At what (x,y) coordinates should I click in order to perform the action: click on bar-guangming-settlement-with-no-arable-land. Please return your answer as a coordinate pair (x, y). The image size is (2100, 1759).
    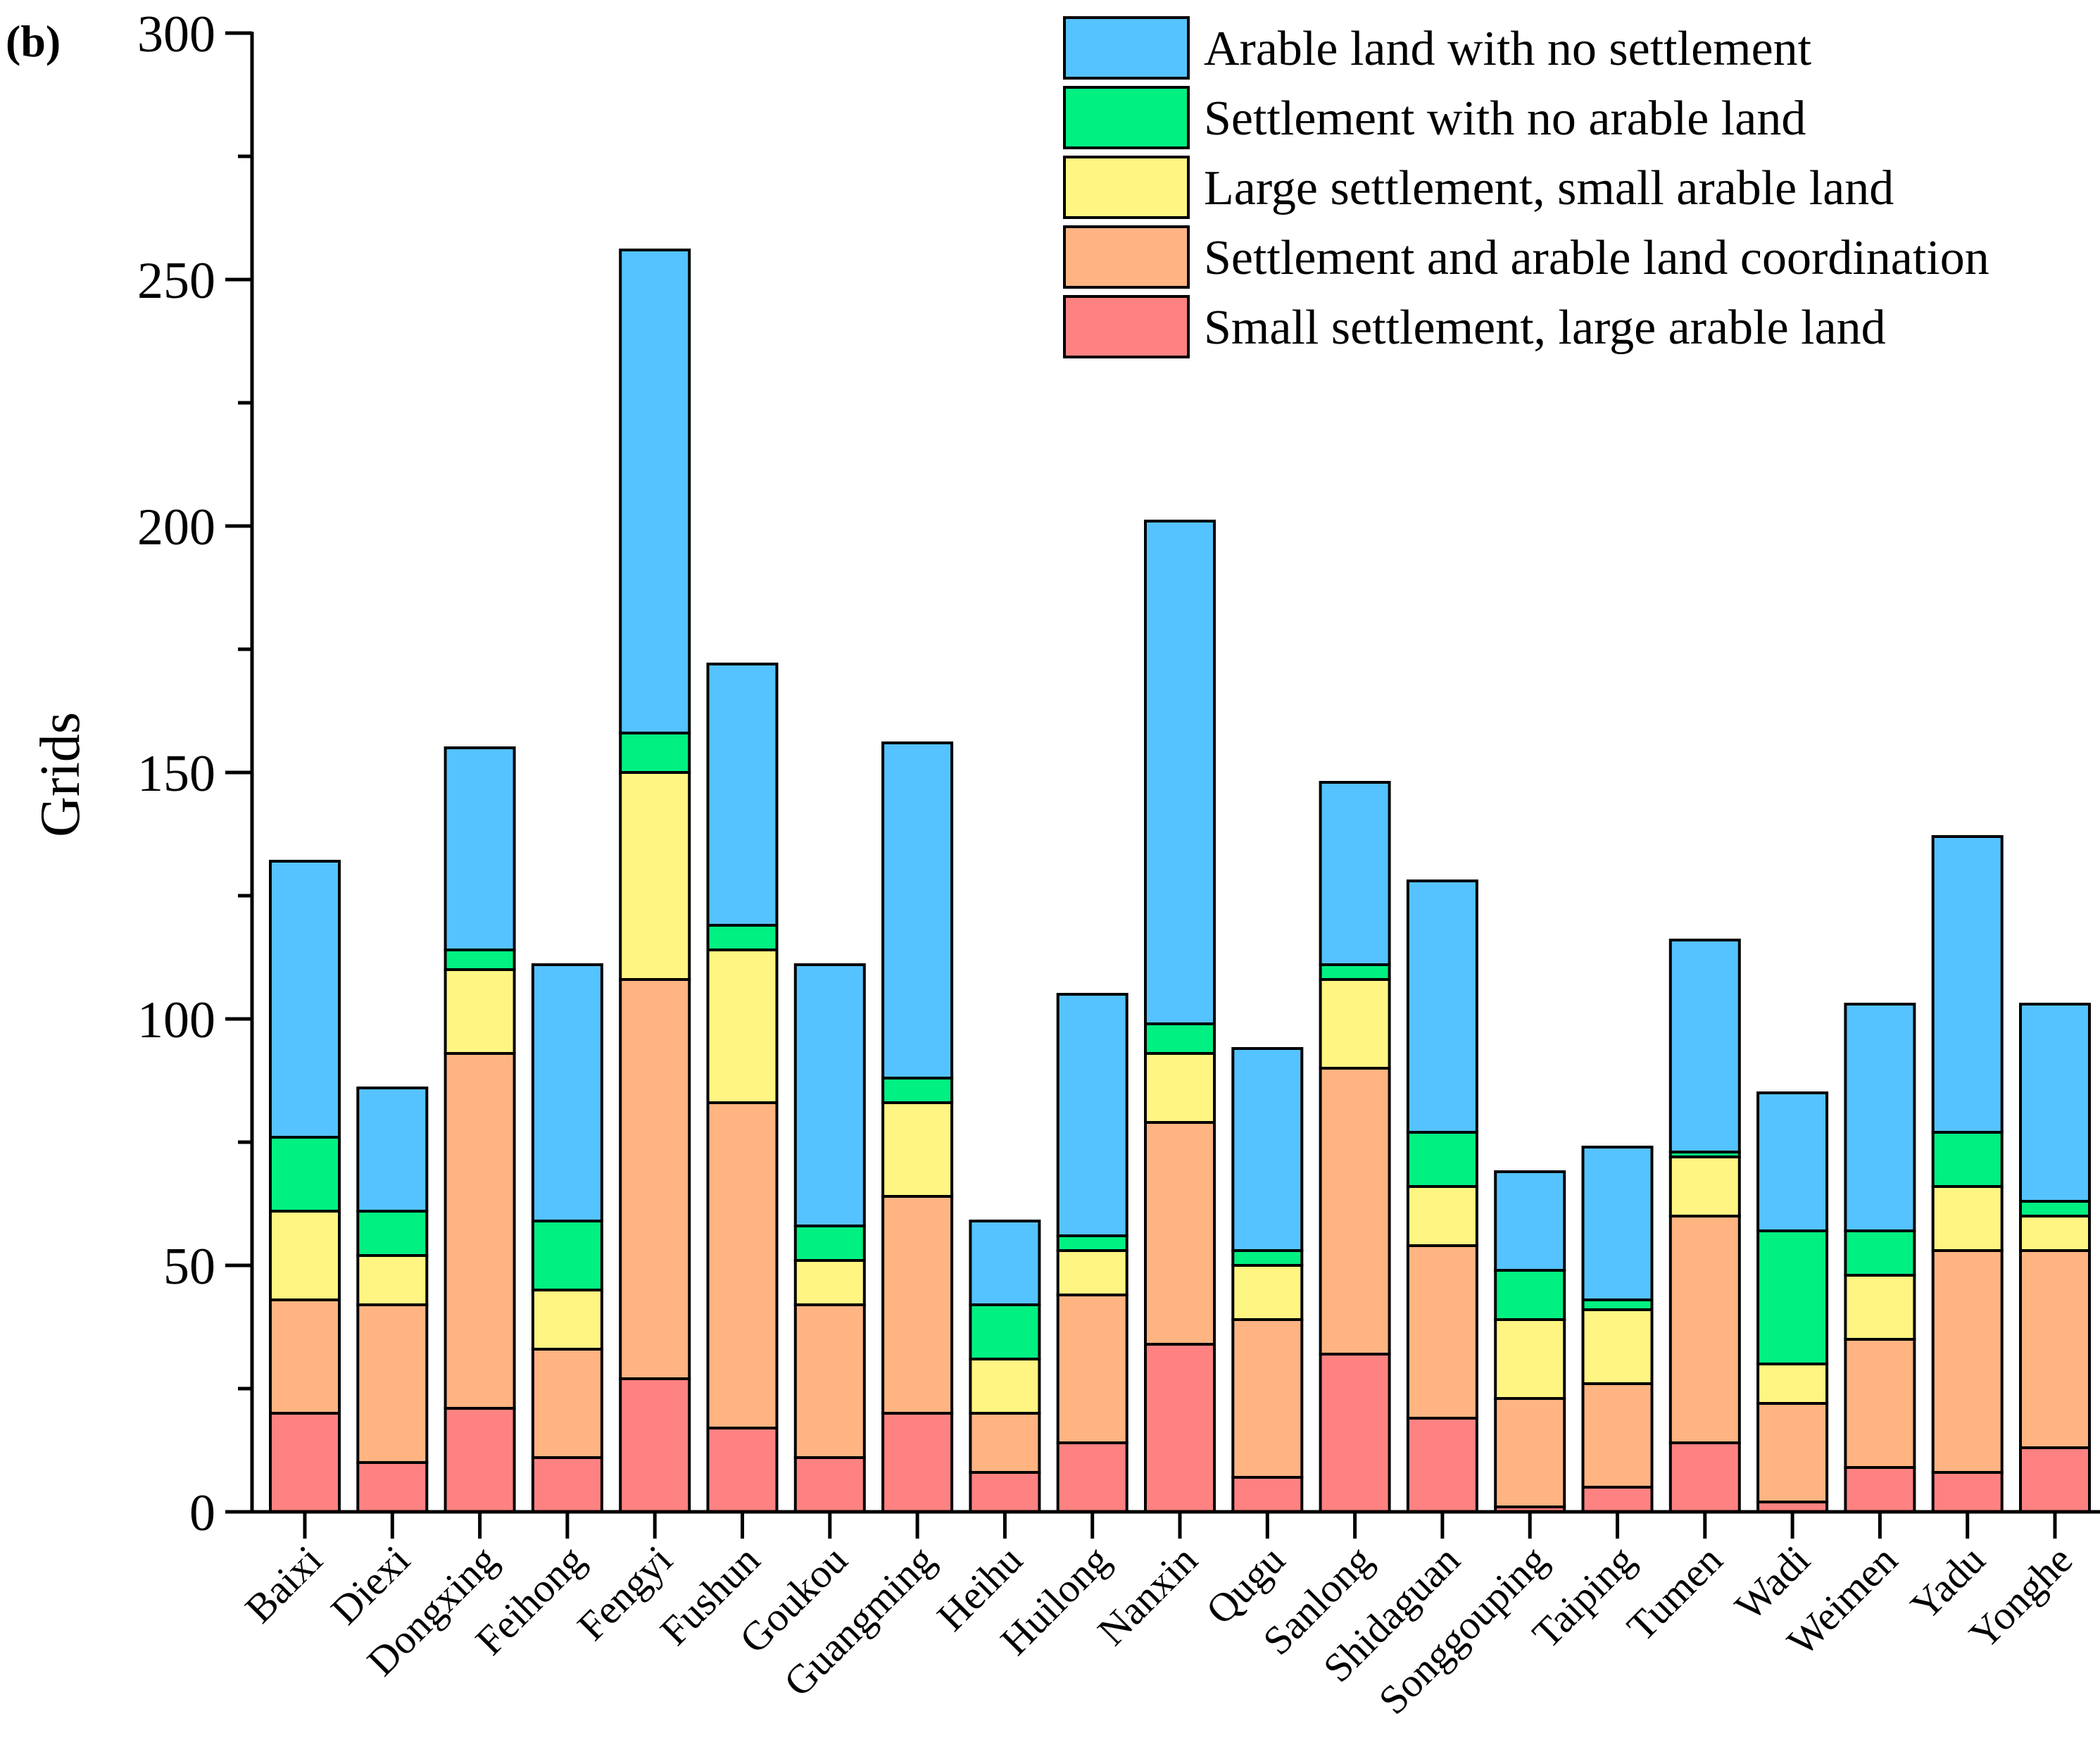
    Looking at the image, I should click on (917, 1090).